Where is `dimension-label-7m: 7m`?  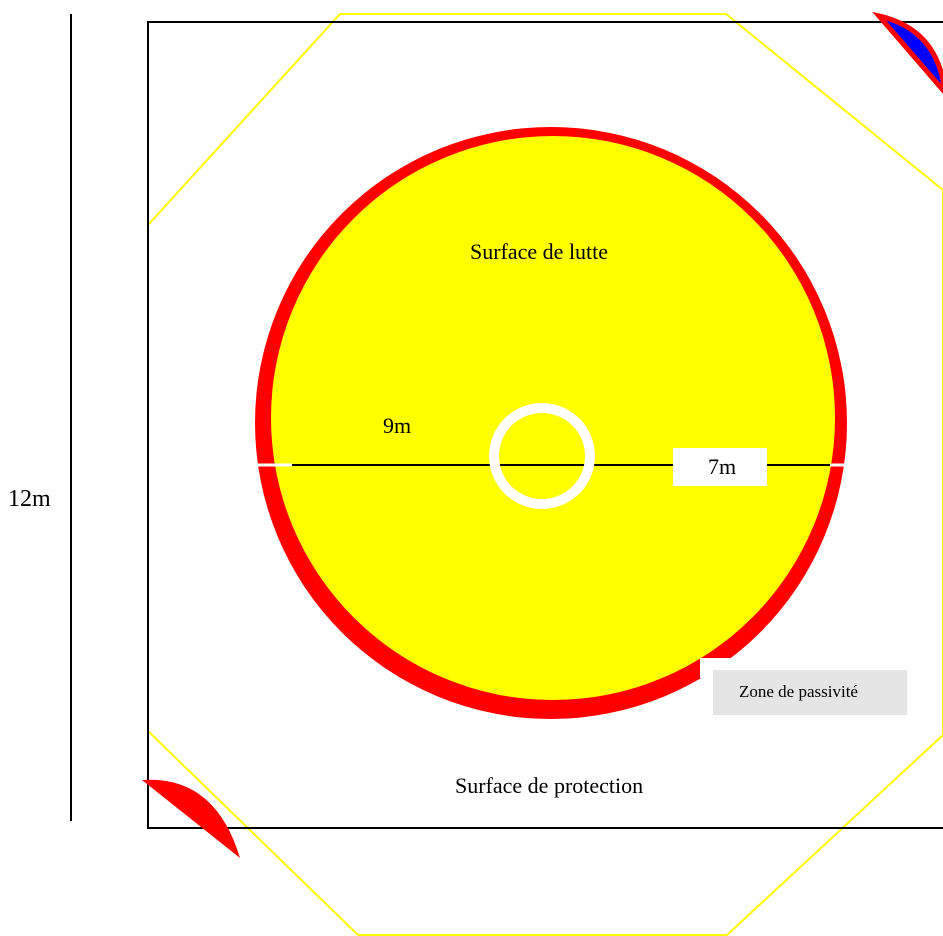 dimension-label-7m: 7m is located at coordinates (722, 466).